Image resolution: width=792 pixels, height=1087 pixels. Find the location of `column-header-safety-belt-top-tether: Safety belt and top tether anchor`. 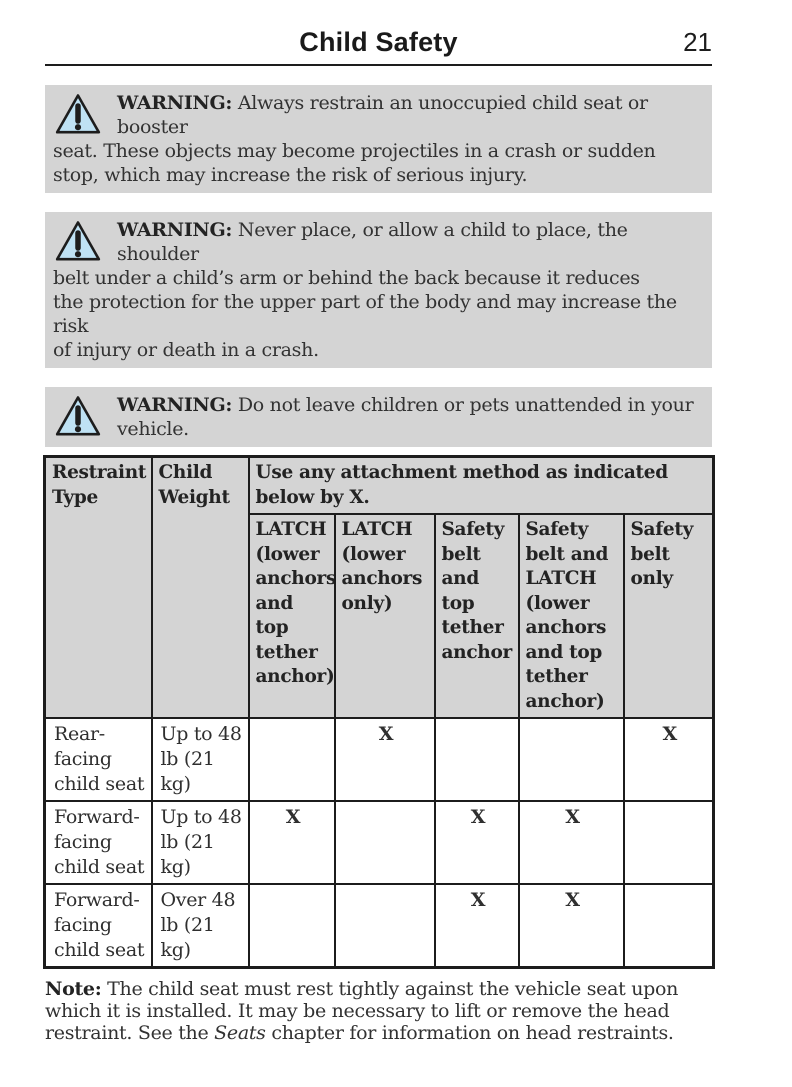

column-header-safety-belt-top-tether: Safety belt and top tether anchor is located at coordinates (476, 616).